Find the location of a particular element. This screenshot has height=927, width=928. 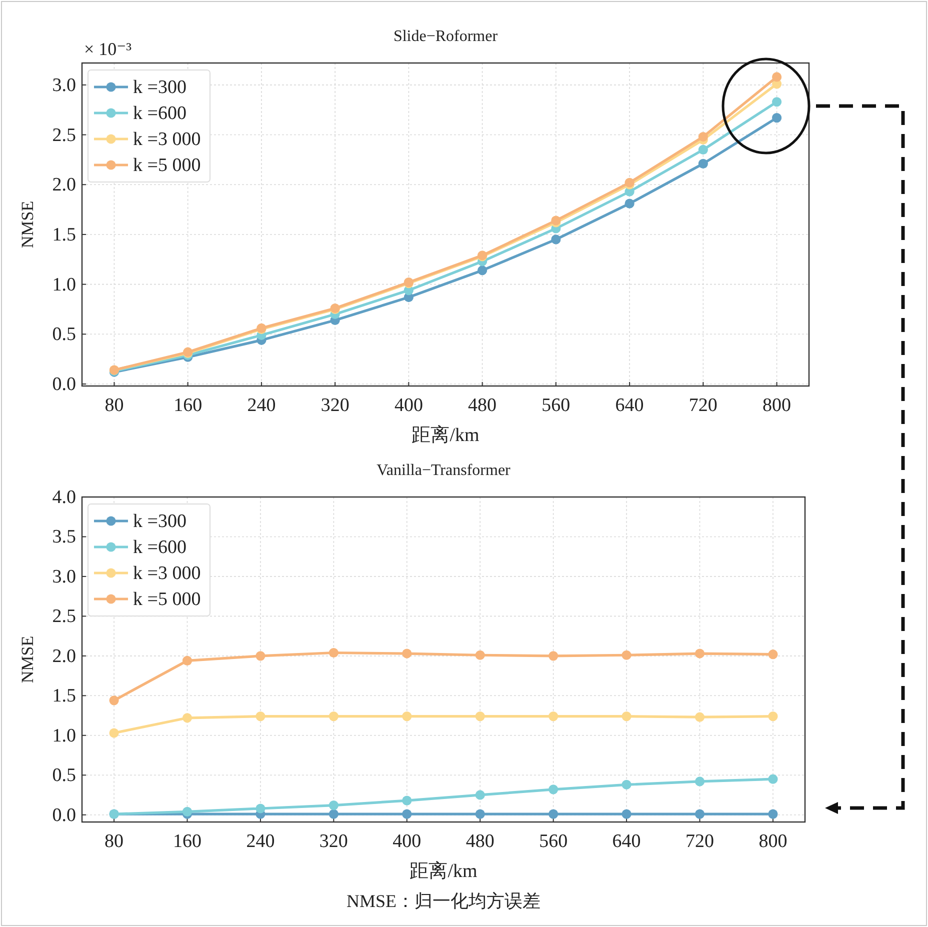

text: × 10⁻³ is located at coordinates (108, 49).